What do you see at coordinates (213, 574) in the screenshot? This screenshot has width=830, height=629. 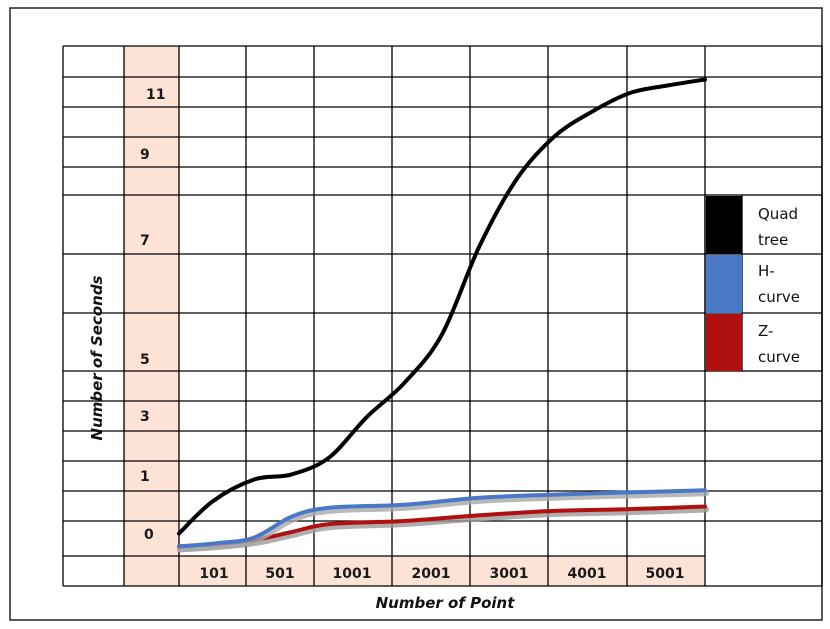 I see `x-tick-label: 101` at bounding box center [213, 574].